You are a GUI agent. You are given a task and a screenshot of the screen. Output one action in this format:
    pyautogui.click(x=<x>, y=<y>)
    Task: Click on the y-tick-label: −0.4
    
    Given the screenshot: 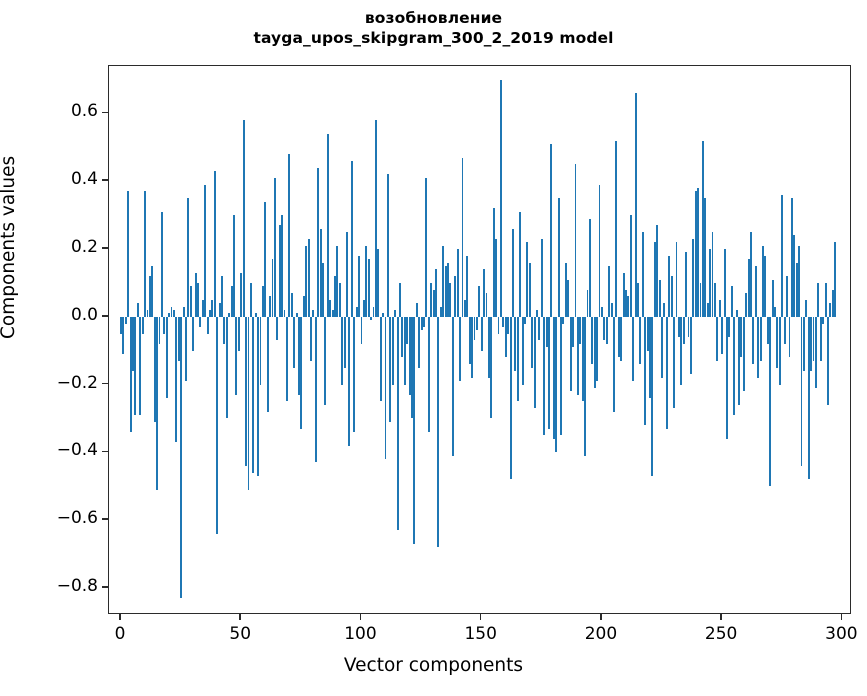 What is the action you would take?
    pyautogui.click(x=77, y=450)
    